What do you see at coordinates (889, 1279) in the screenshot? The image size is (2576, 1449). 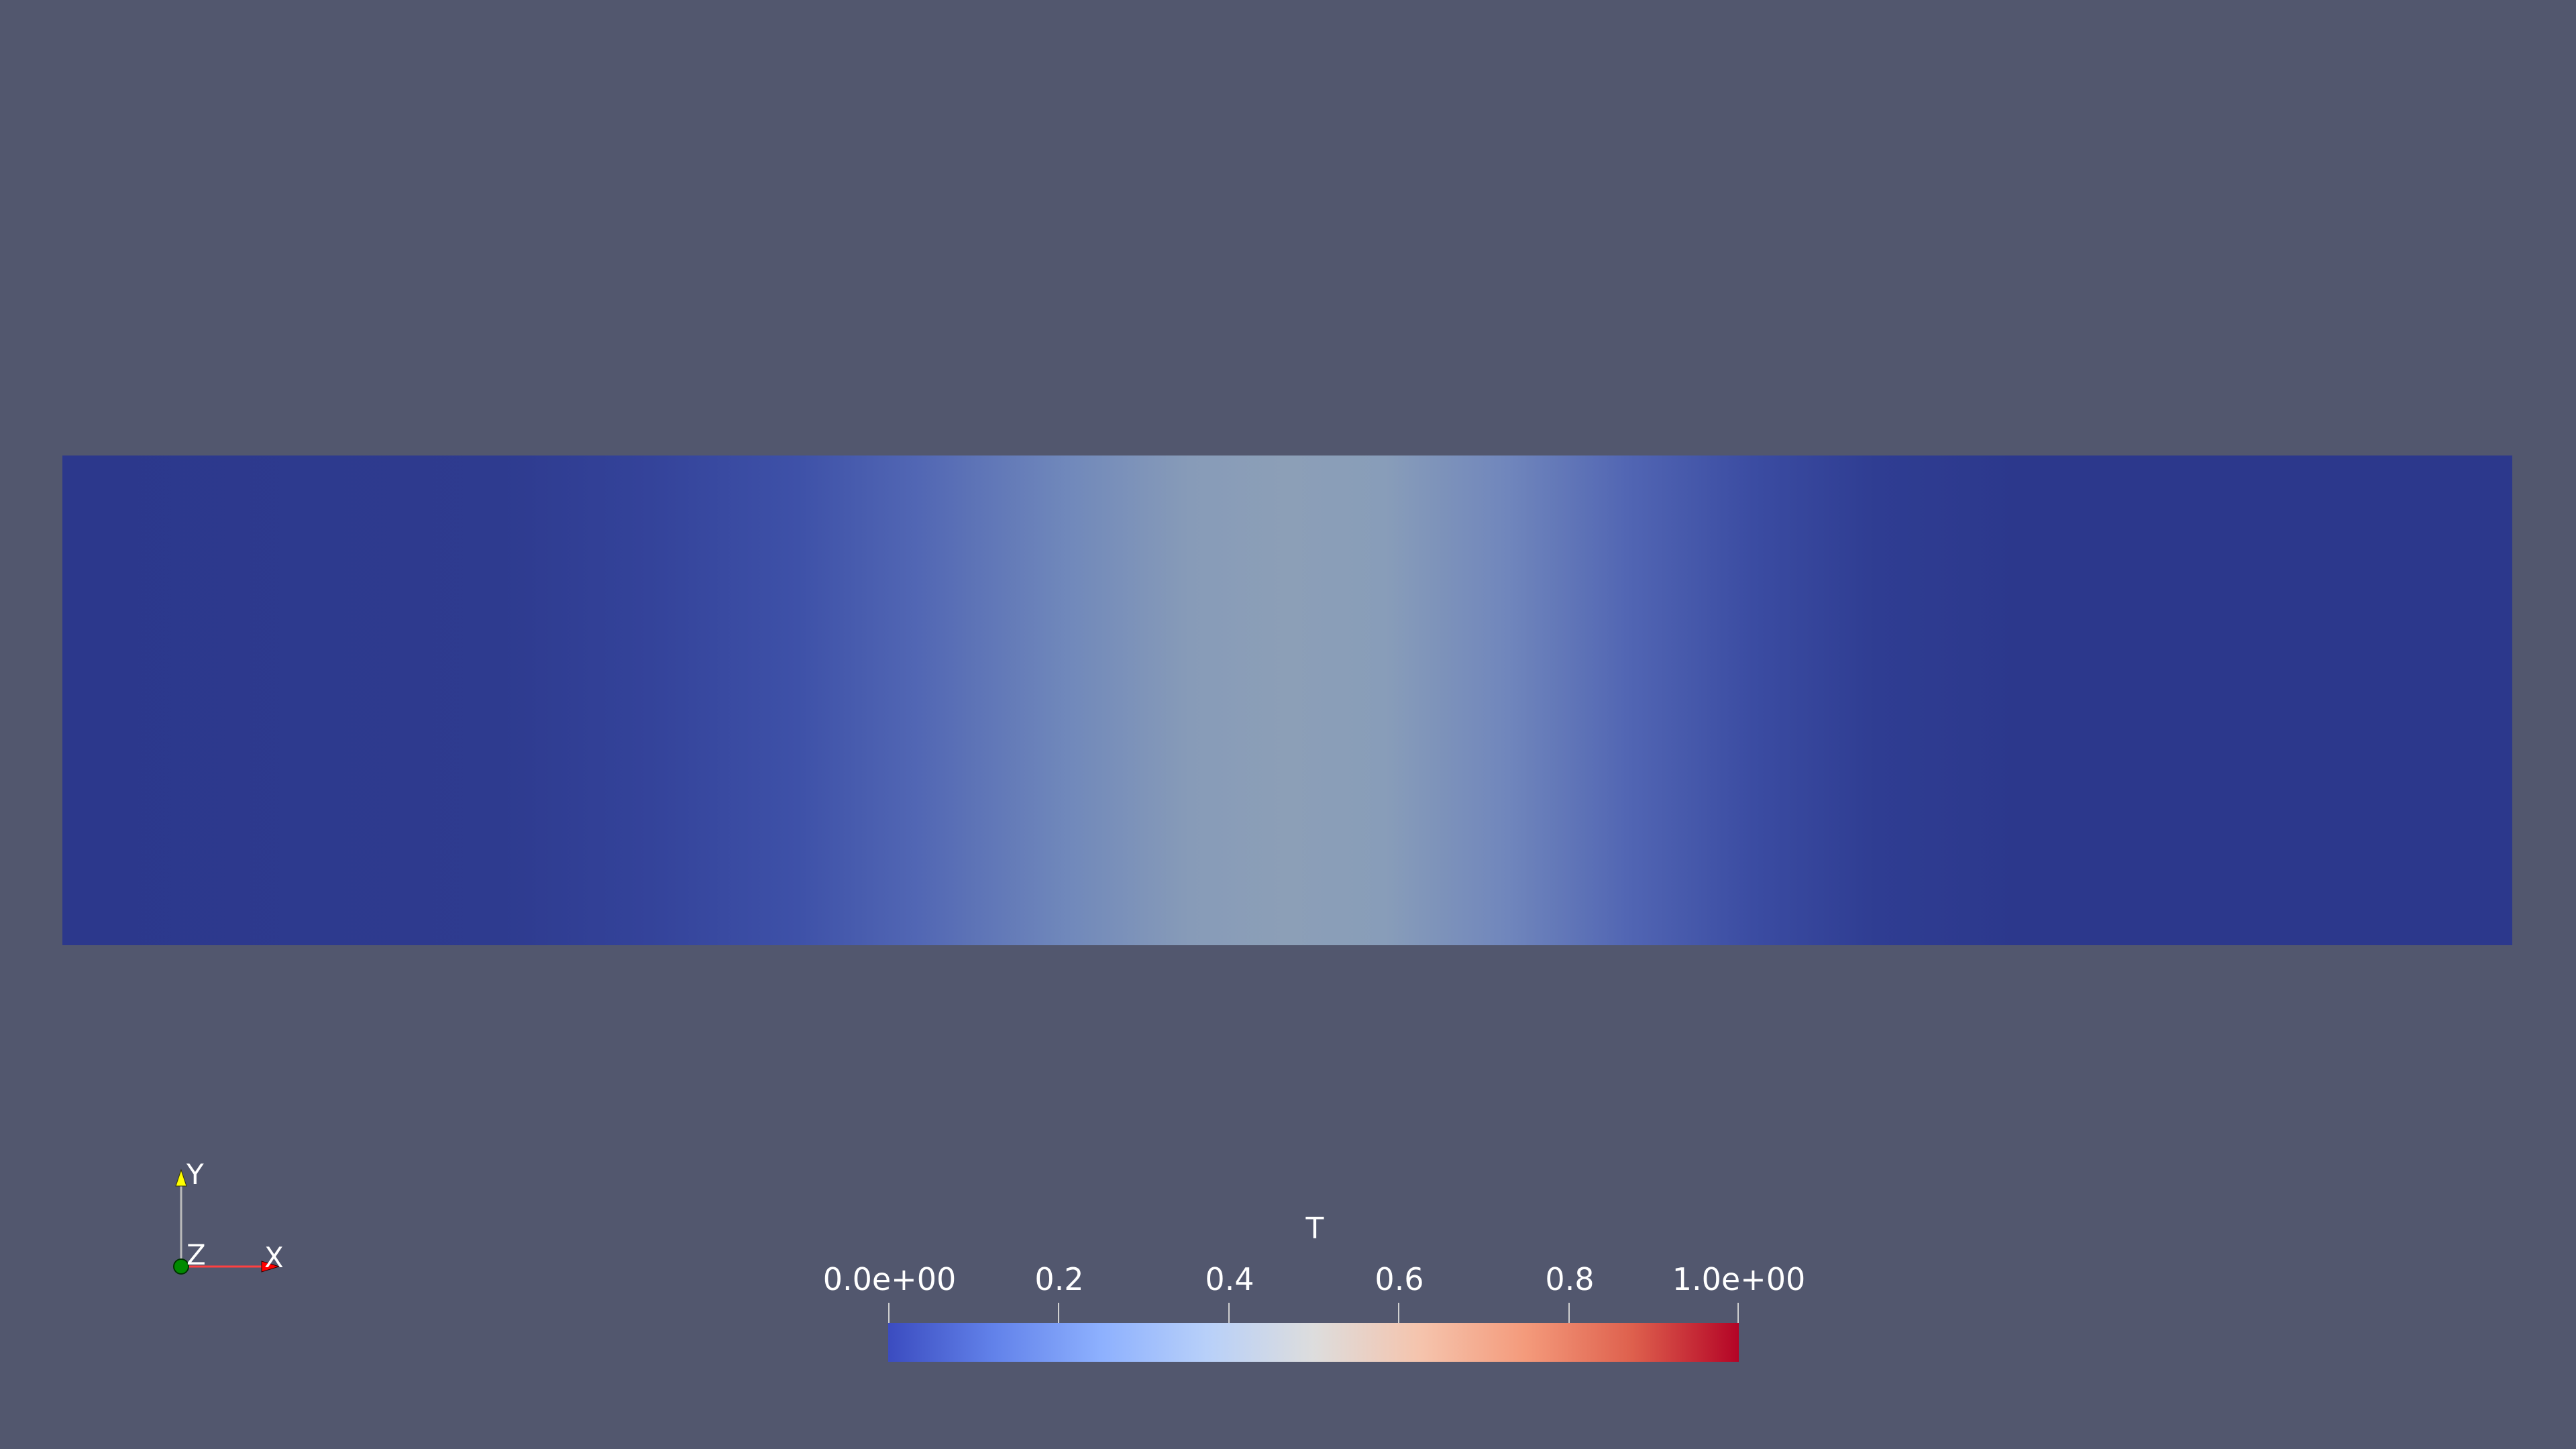 I see `colorbar-tick-label: 0.0e+00` at bounding box center [889, 1279].